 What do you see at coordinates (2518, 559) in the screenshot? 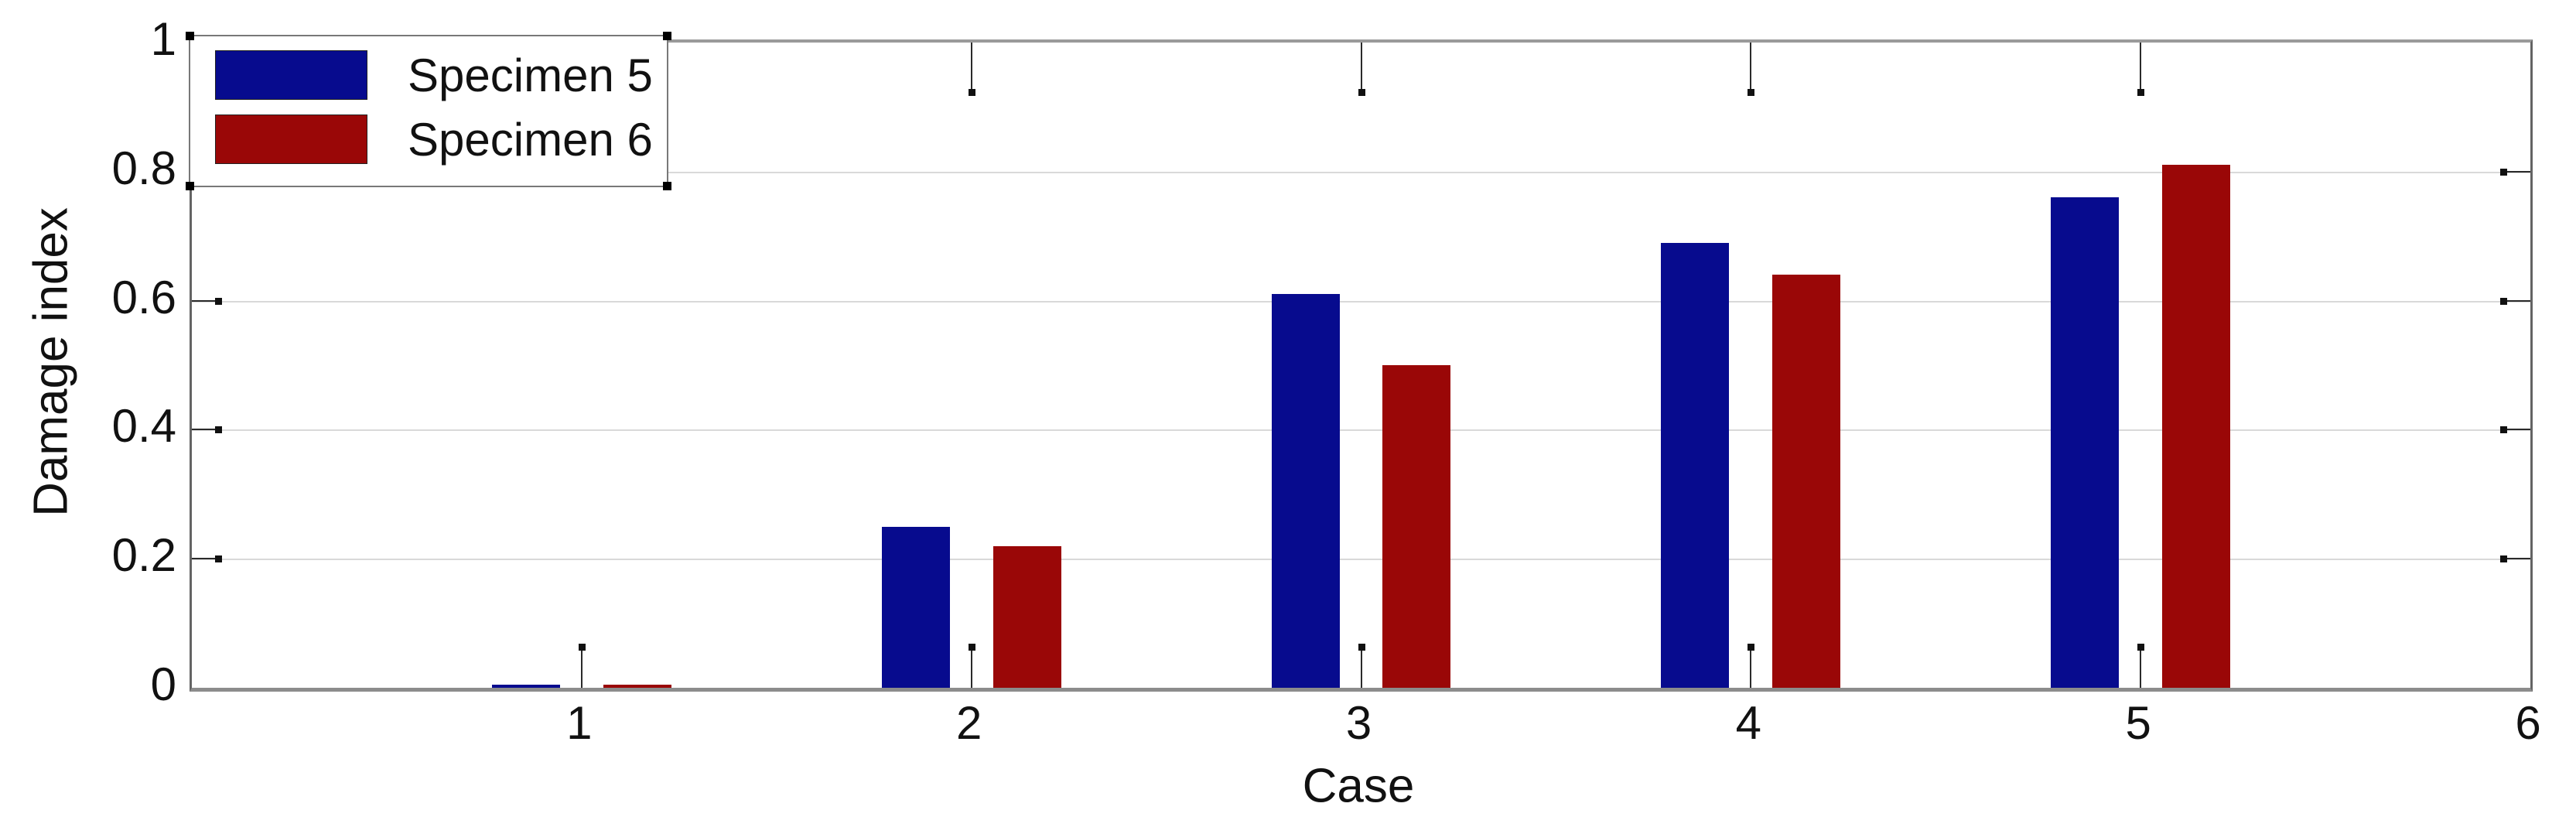
I see `y-tick-right-0.2` at bounding box center [2518, 559].